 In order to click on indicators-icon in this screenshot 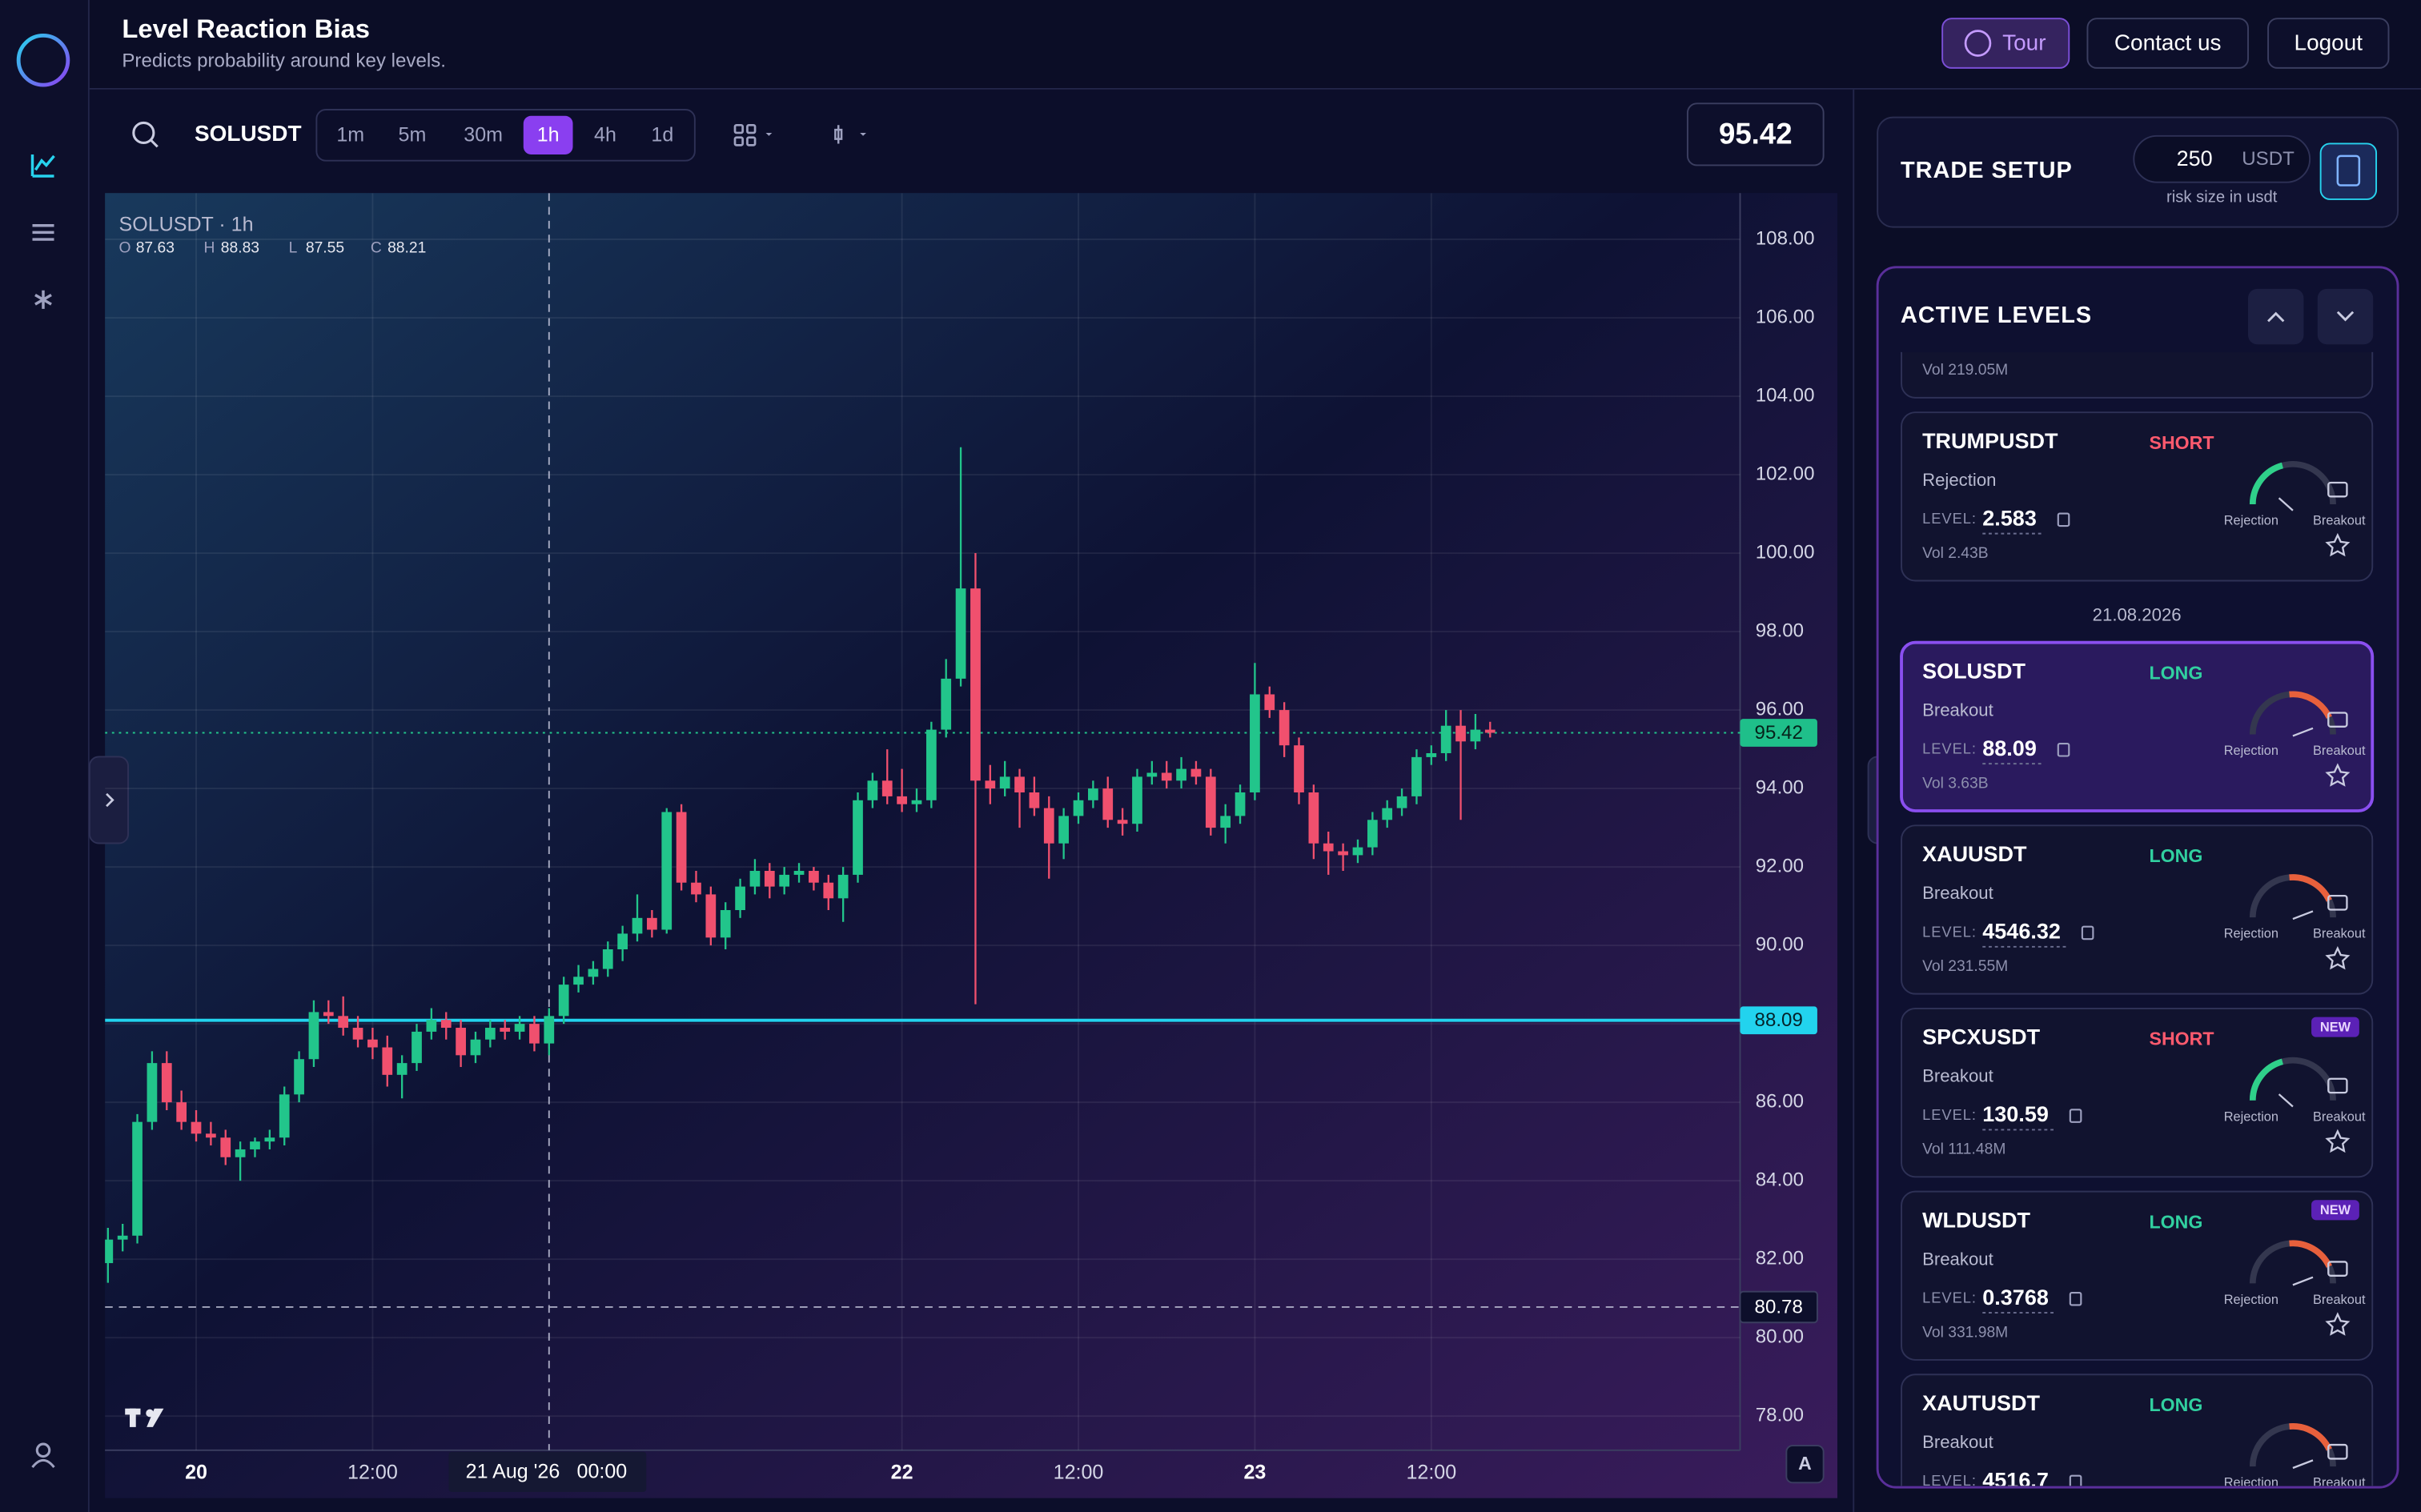, I will do `click(745, 134)`.